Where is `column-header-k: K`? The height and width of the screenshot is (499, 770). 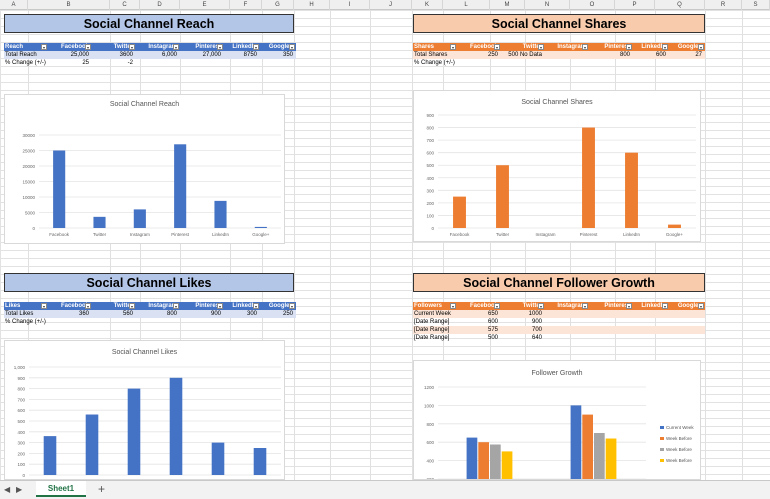 column-header-k: K is located at coordinates (427, 5).